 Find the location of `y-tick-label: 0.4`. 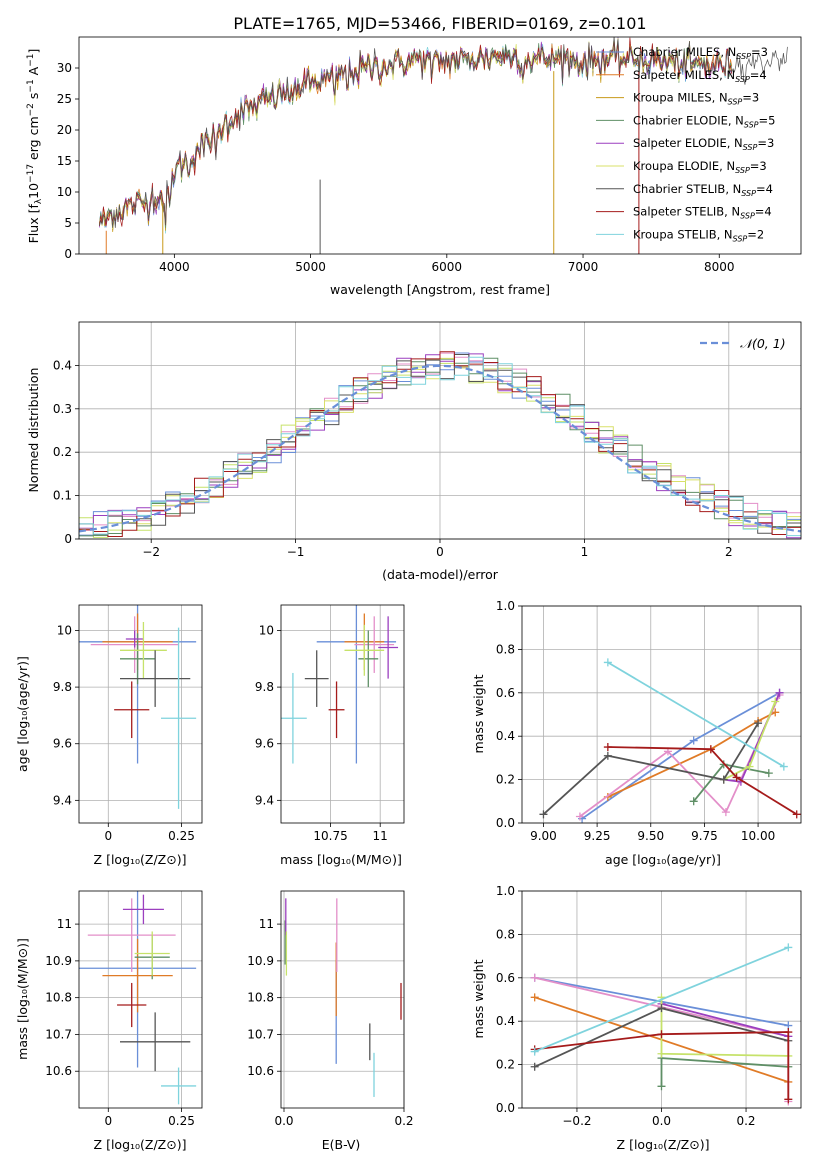

y-tick-label: 0.4 is located at coordinates (62, 365).